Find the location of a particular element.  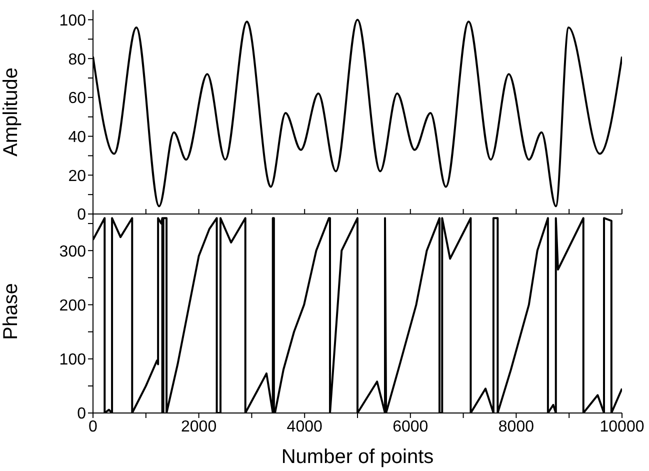

y-axis-title: Amplitude is located at coordinates (11, 112).